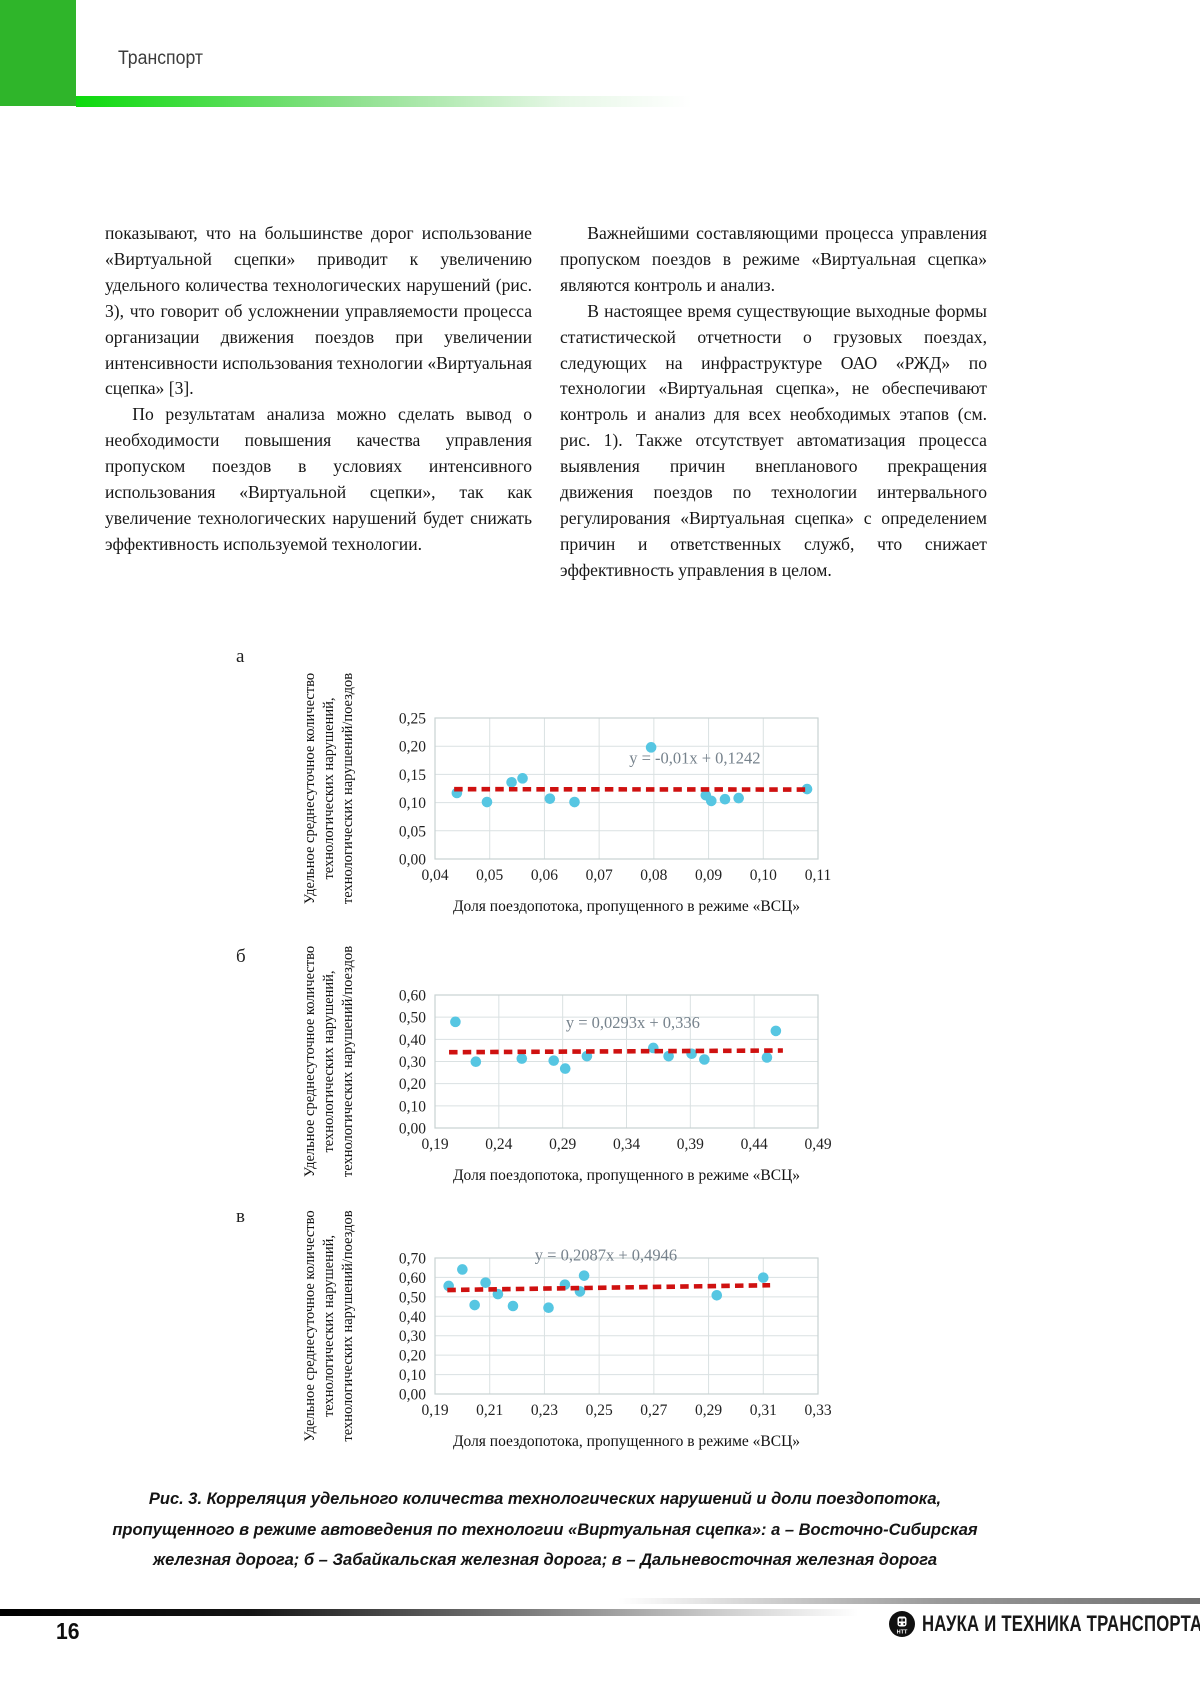 The image size is (1200, 1697). What do you see at coordinates (498, 1144) in the screenshot?
I see `x-tick-label: 0,24` at bounding box center [498, 1144].